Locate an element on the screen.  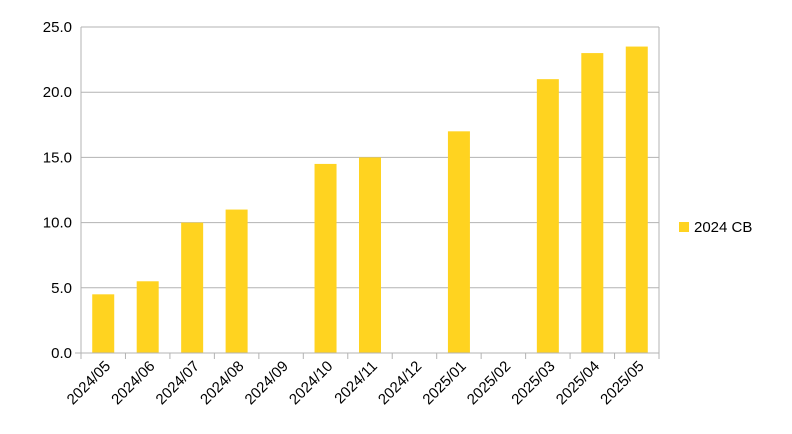
x-tick-label: 2024/12 is located at coordinates (400, 383).